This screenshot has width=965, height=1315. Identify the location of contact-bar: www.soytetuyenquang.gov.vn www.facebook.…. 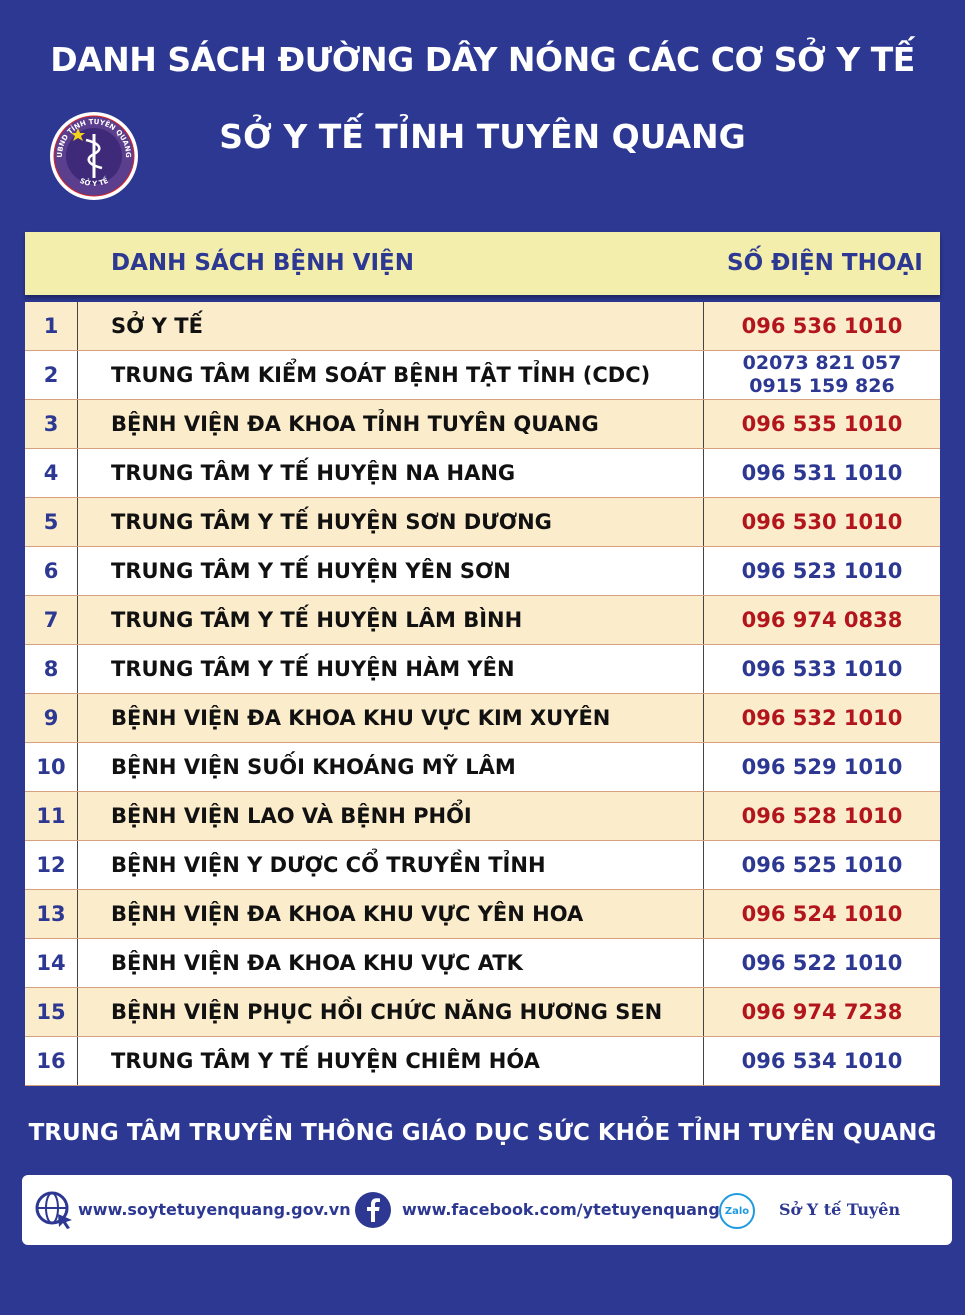
(487, 1232).